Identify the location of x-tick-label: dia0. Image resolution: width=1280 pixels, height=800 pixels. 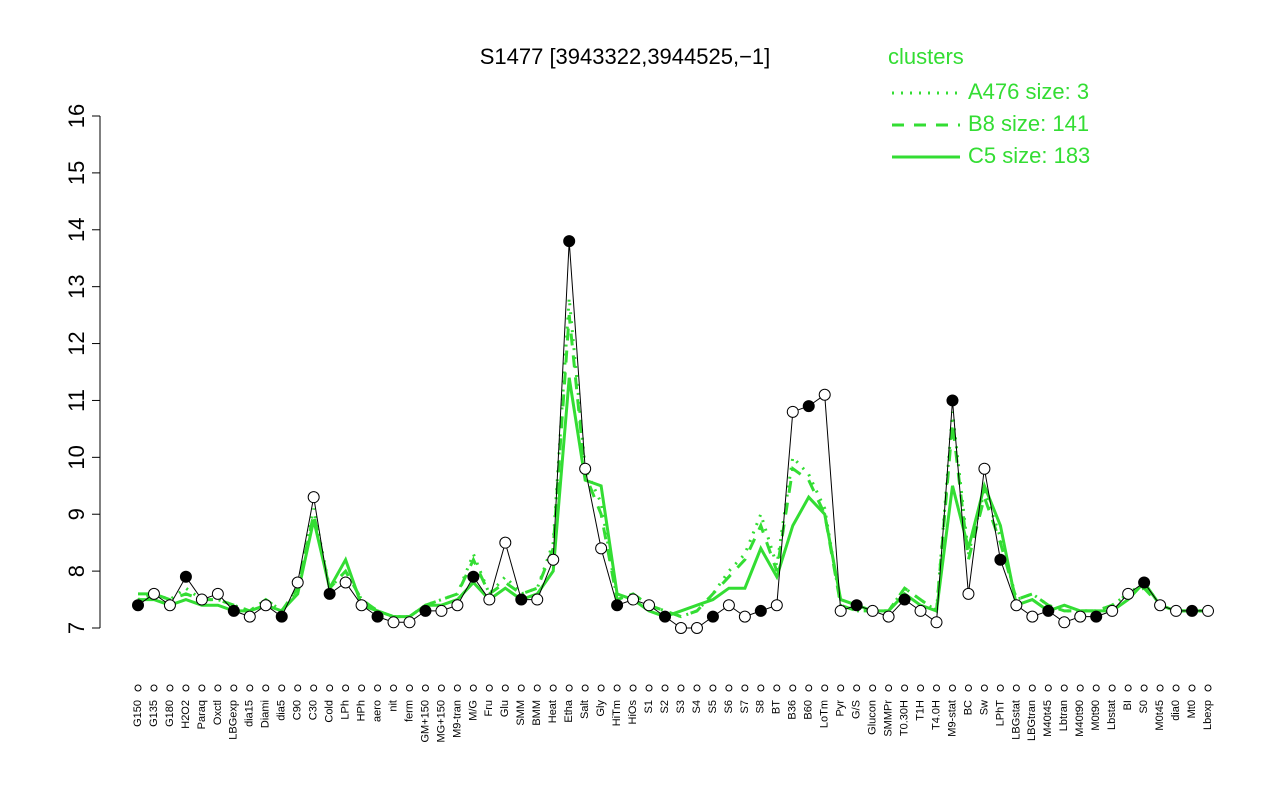
(1176, 710).